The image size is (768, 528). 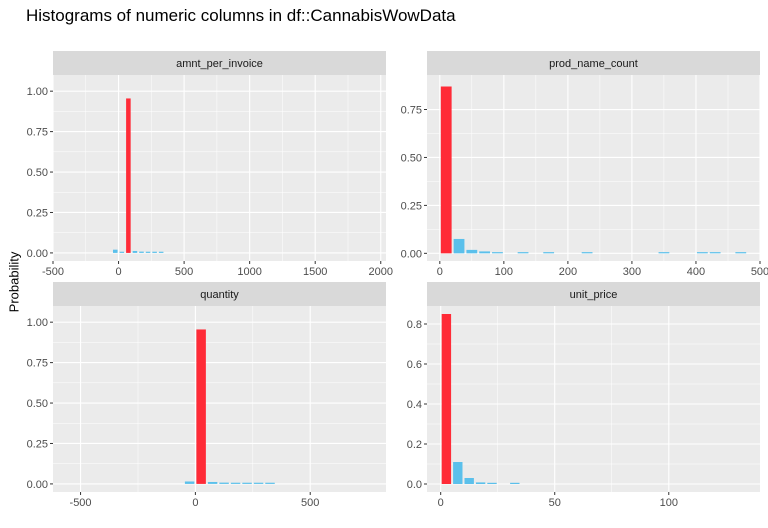 What do you see at coordinates (568, 272) in the screenshot?
I see `x-tick-label: 200` at bounding box center [568, 272].